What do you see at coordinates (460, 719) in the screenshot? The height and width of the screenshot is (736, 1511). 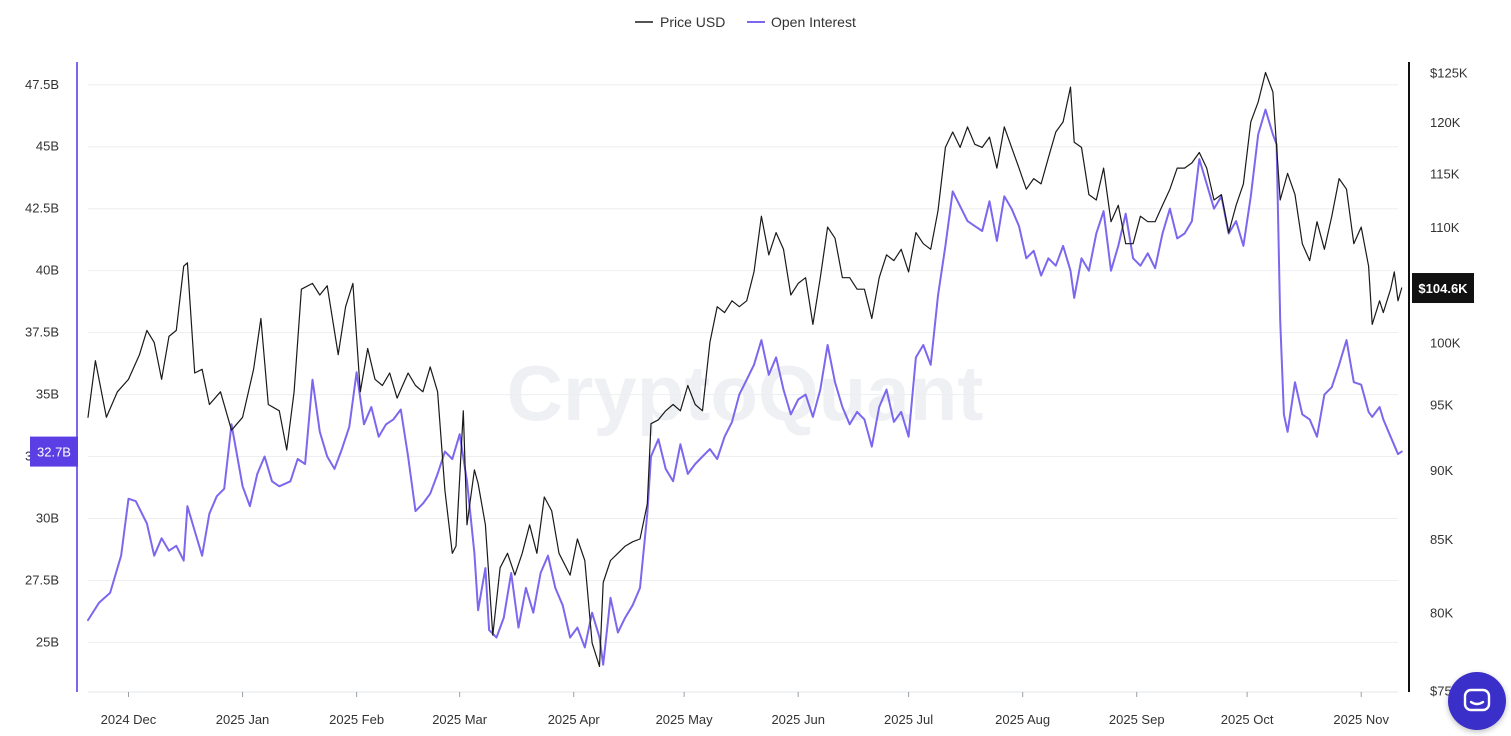 I see `x-tick-label: 2025 Mar` at bounding box center [460, 719].